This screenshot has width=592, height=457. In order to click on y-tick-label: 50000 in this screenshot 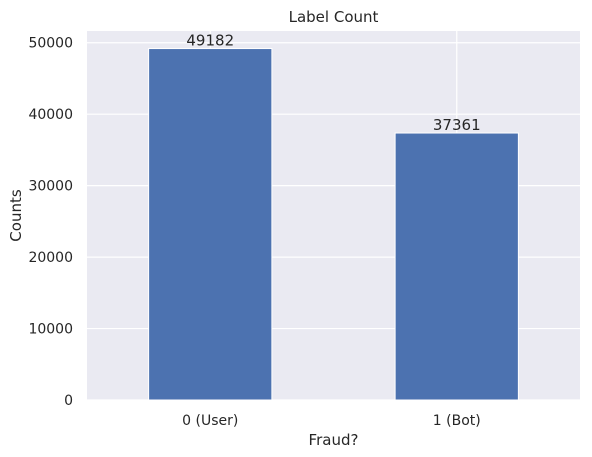, I will do `click(50, 44)`.